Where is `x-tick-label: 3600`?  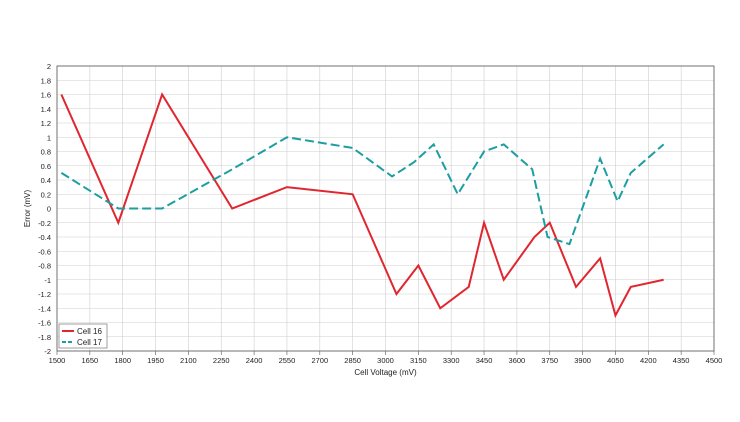
x-tick-label: 3600 is located at coordinates (517, 360).